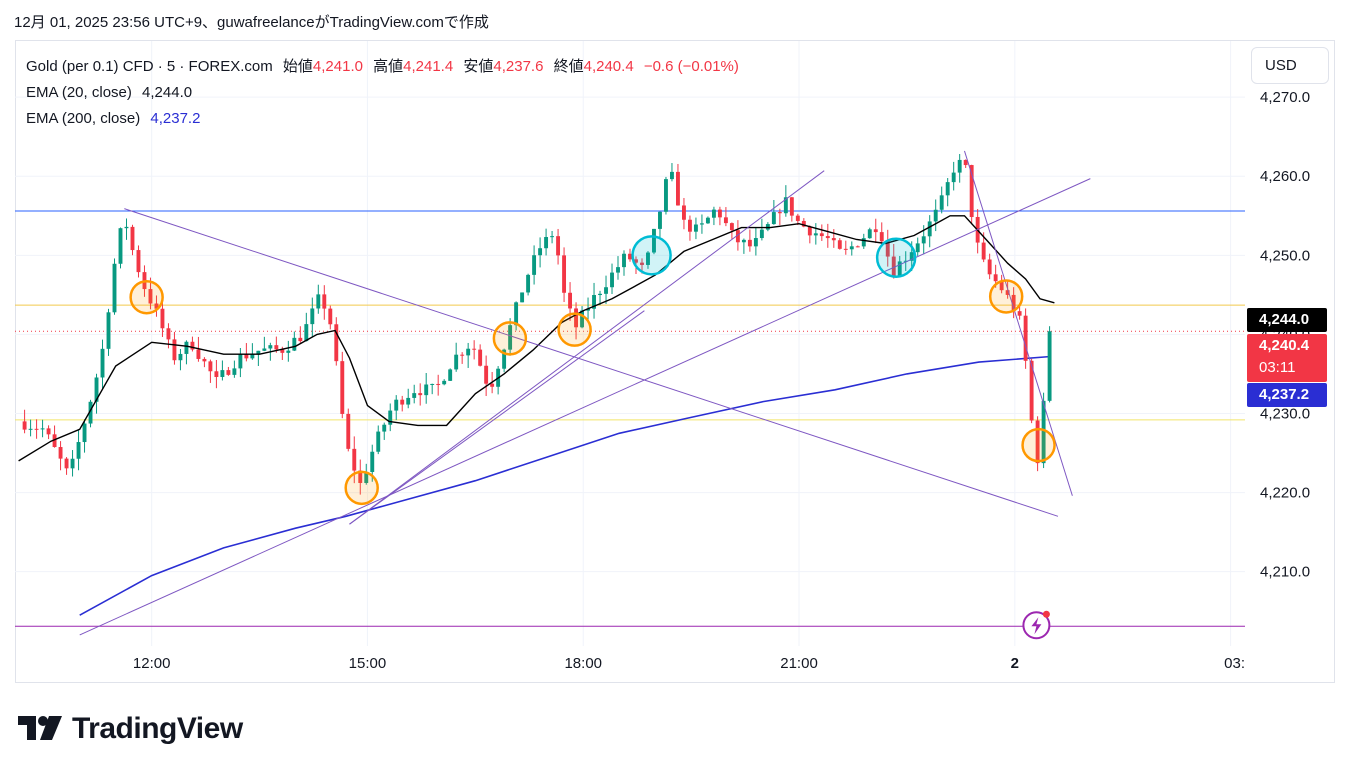  Describe the element at coordinates (583, 663) in the screenshot. I see `time-axis-label: 18:00` at that location.